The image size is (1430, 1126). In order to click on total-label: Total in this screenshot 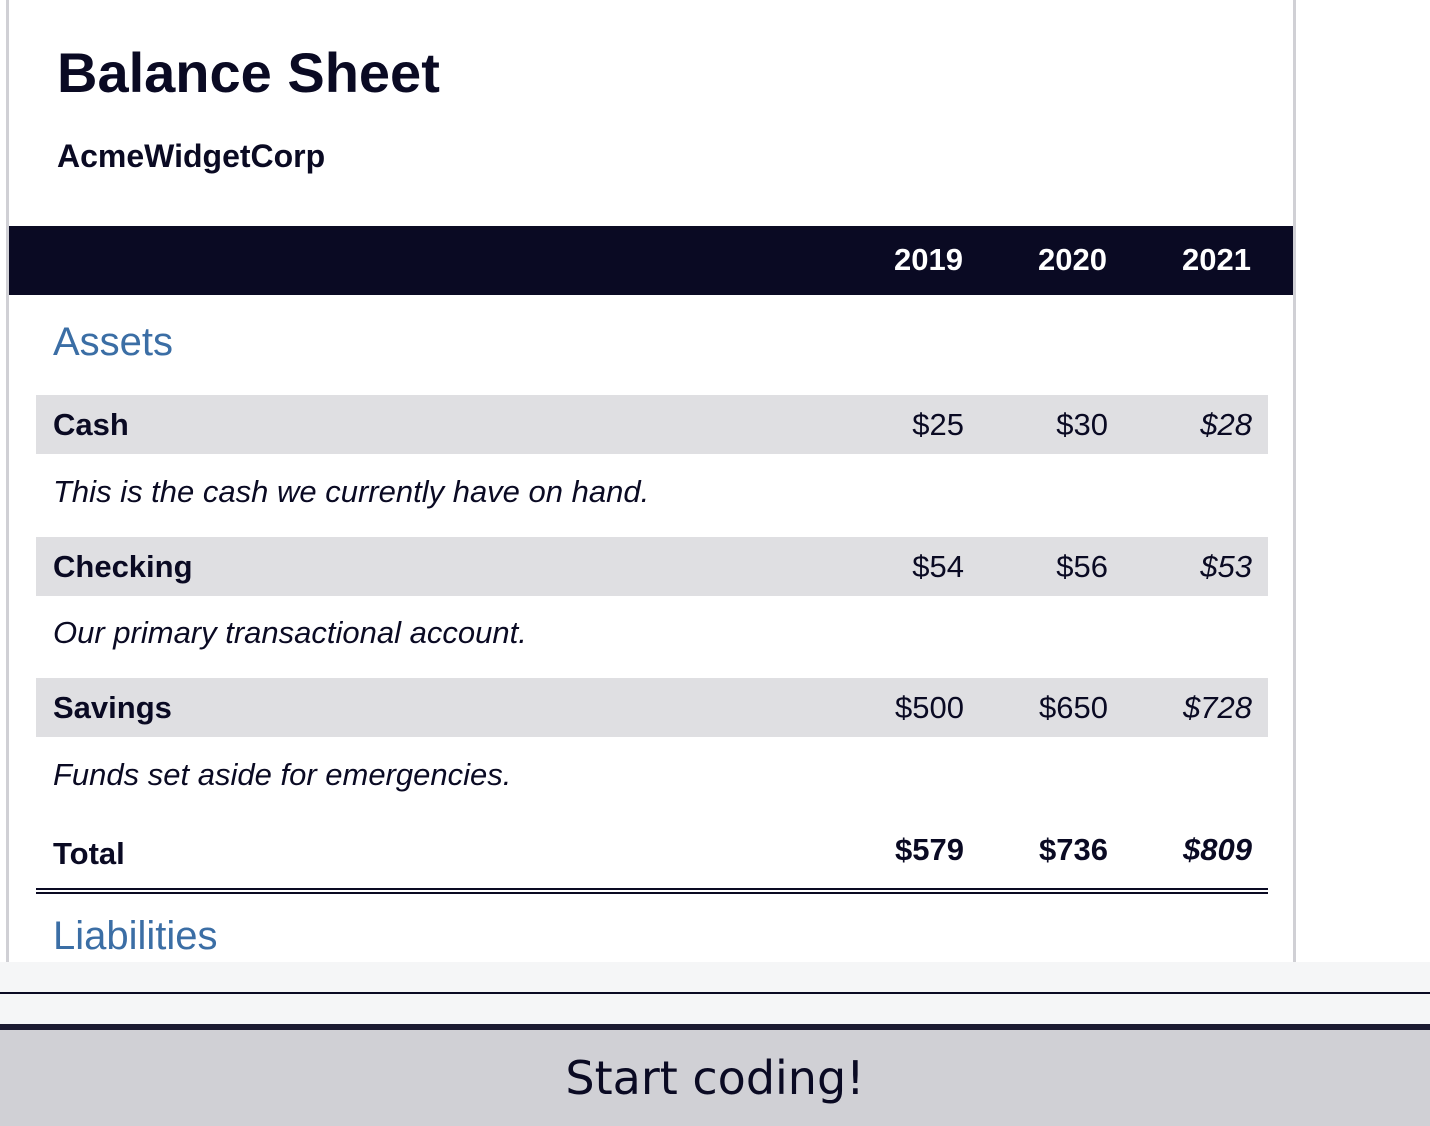, I will do `click(89, 853)`.